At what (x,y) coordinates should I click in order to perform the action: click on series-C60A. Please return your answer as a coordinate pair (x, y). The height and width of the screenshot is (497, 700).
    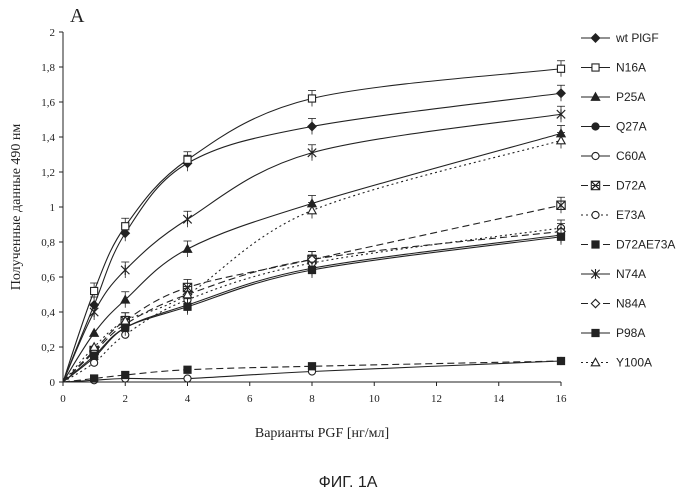
    Looking at the image, I should click on (314, 370).